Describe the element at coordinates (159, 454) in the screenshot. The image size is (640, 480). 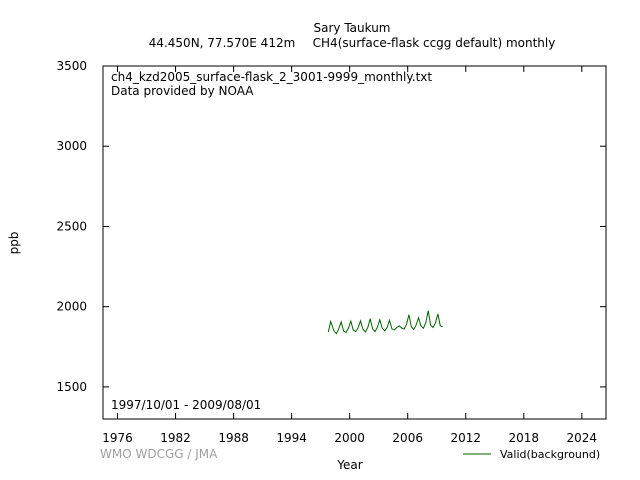
I see `credit-text: WMO WDCGG / JMA` at that location.